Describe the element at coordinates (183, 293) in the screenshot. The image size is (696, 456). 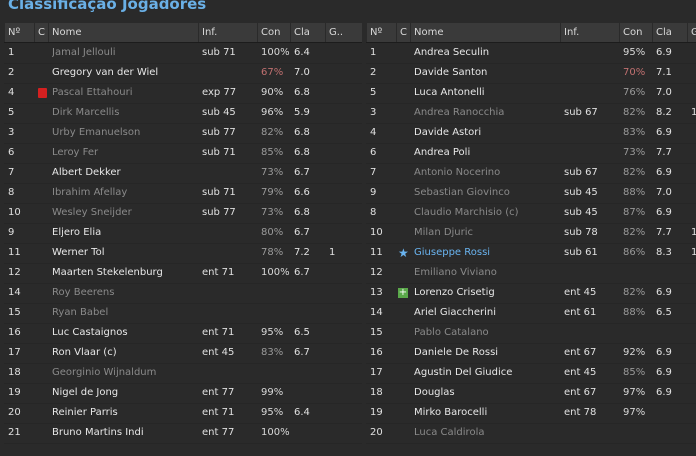
I see `player-row: 14 Roy Beerens` at that location.